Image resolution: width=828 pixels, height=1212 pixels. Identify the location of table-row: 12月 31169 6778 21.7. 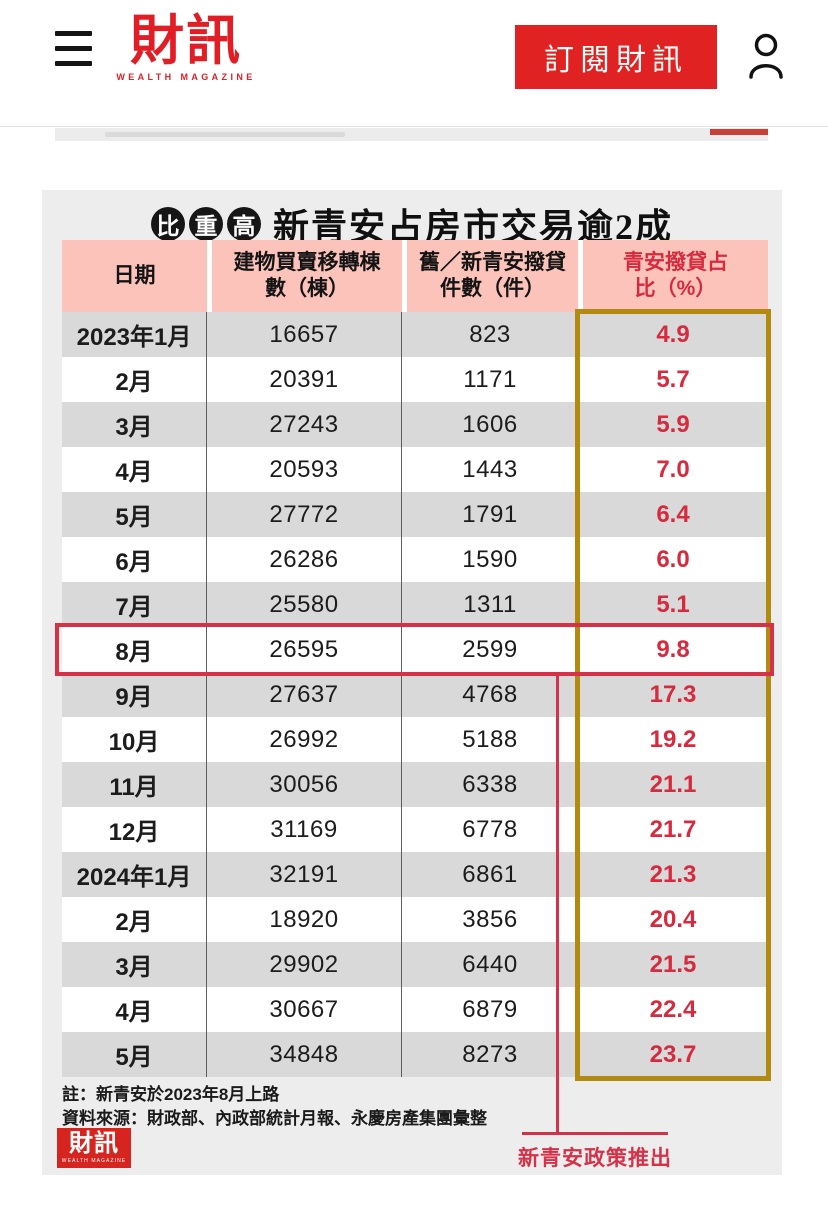
(415, 829).